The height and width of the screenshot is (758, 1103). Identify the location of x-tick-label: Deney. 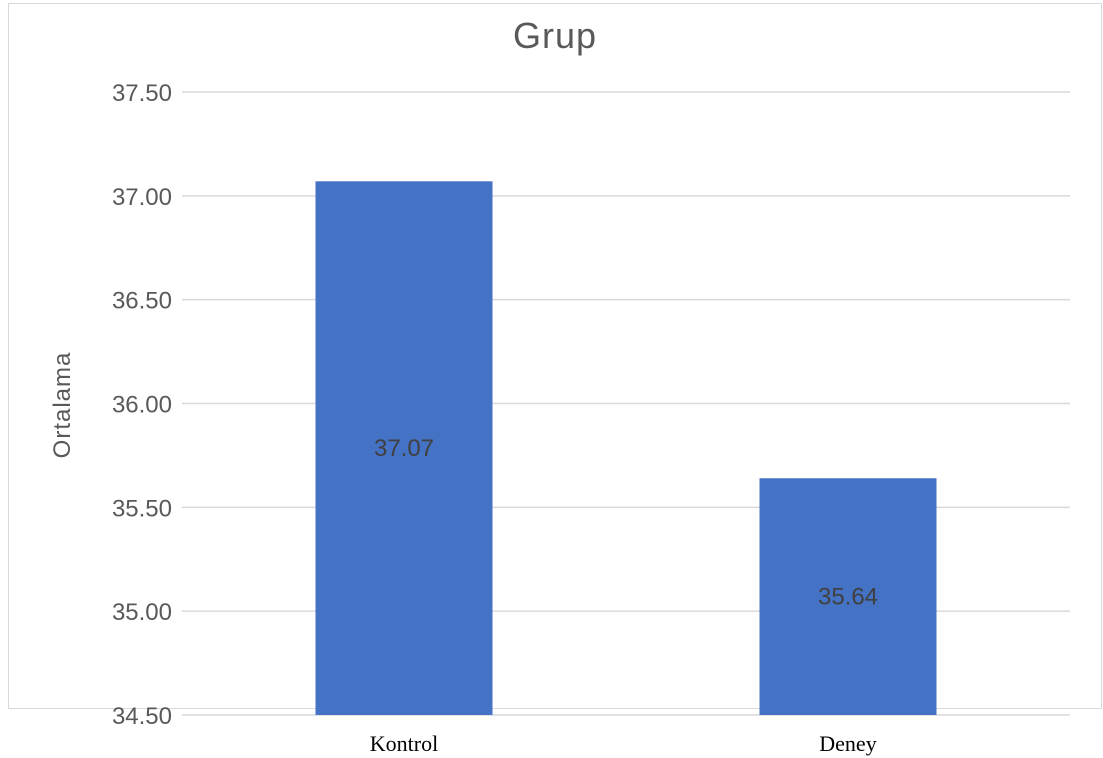
(847, 743).